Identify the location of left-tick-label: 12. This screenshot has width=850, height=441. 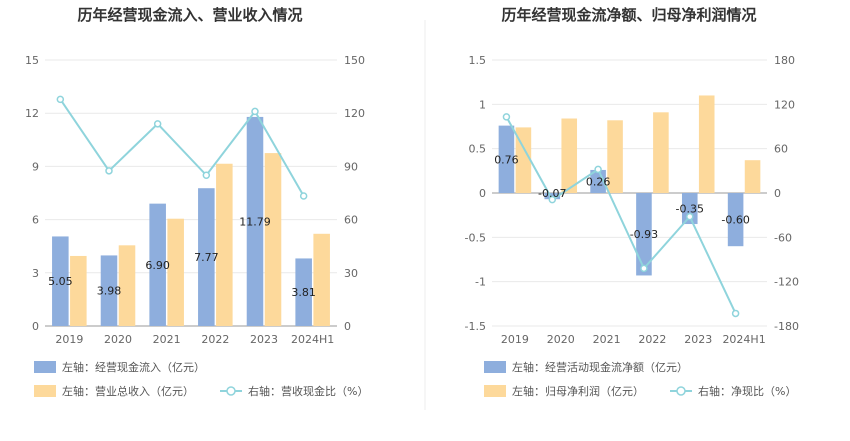
(32, 113).